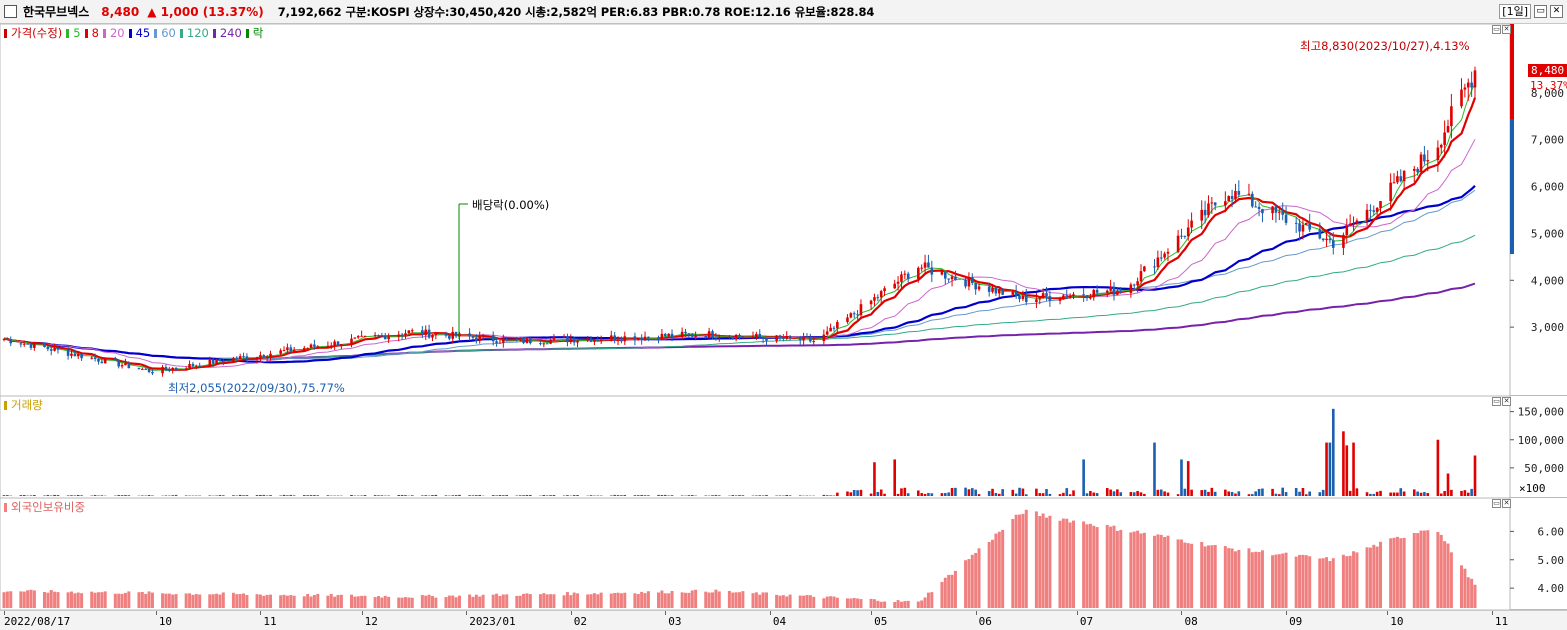 This screenshot has width=1567, height=630. Describe the element at coordinates (113, 33) in the screenshot. I see `legend-item-3: 20` at that location.